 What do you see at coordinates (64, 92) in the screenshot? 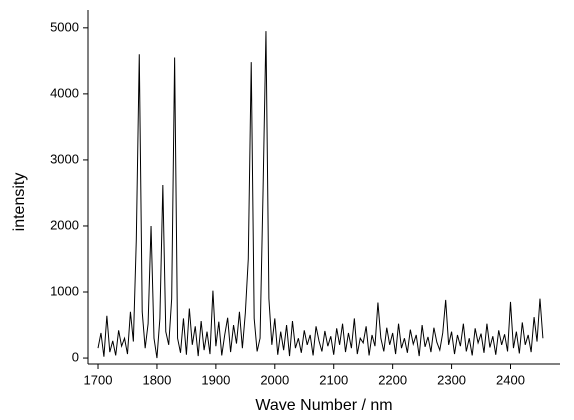
I see `y-tick-label: 4000` at bounding box center [64, 92].